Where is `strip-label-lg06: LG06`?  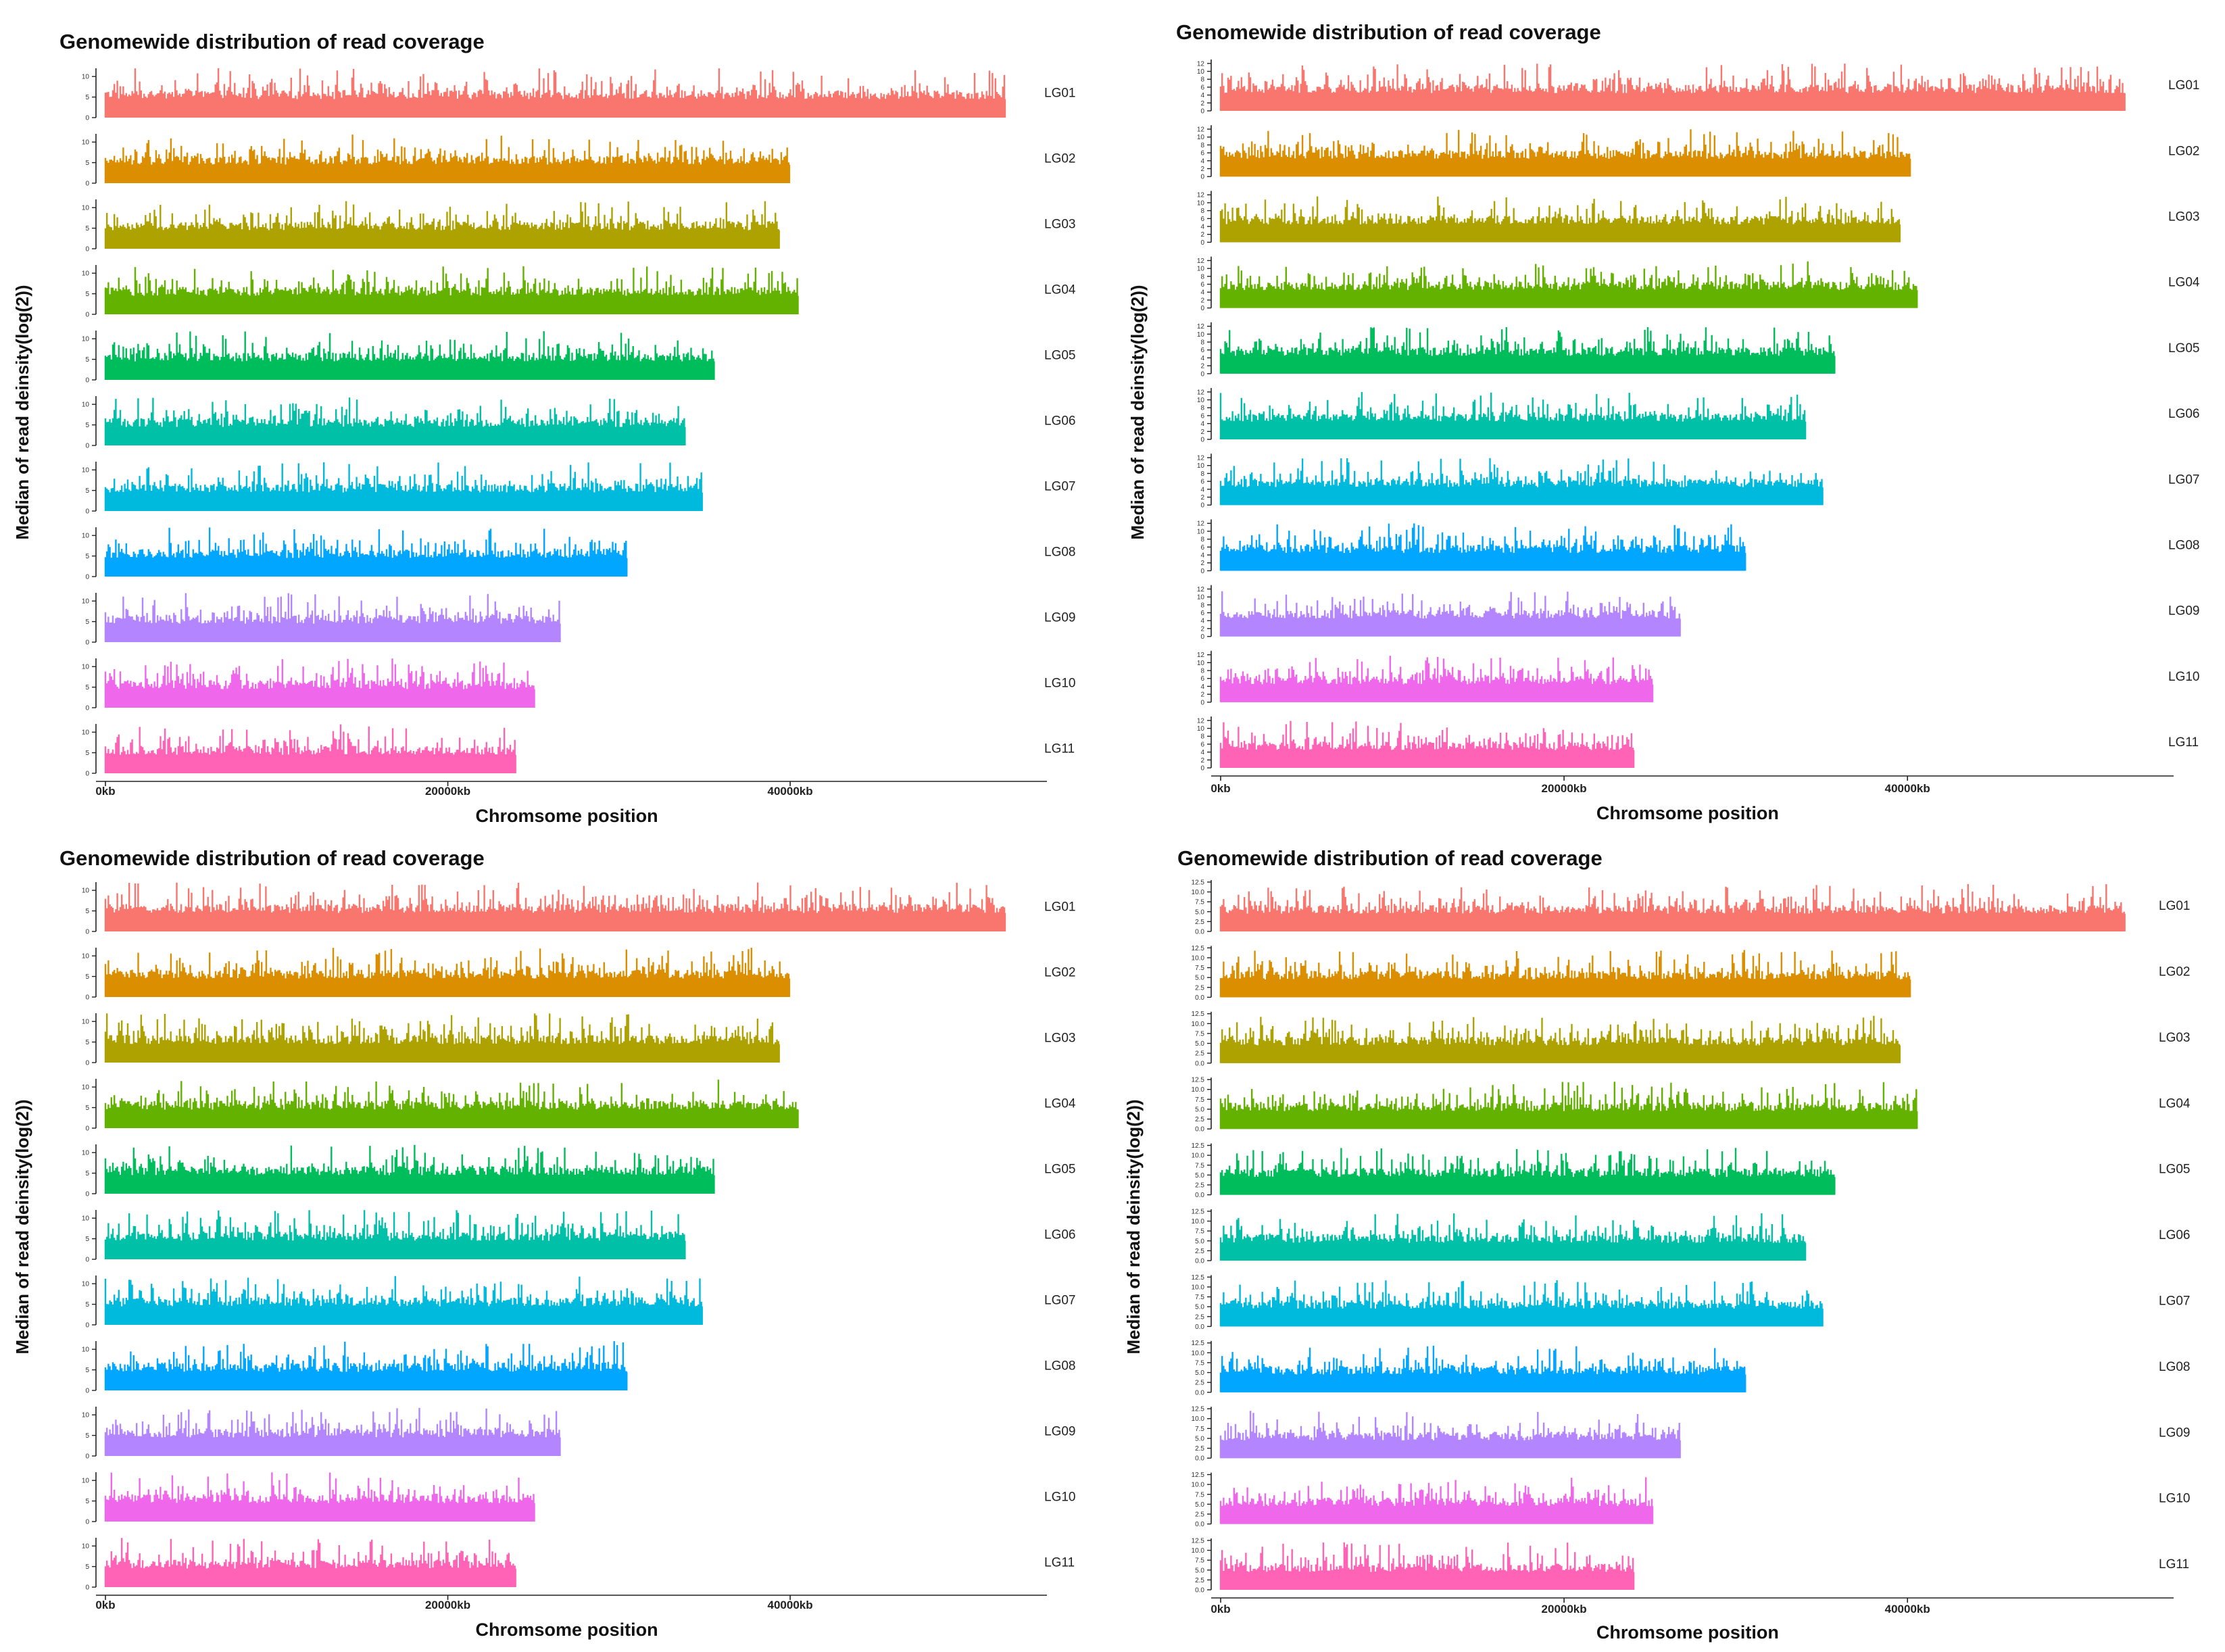 strip-label-lg06: LG06 is located at coordinates (1059, 421).